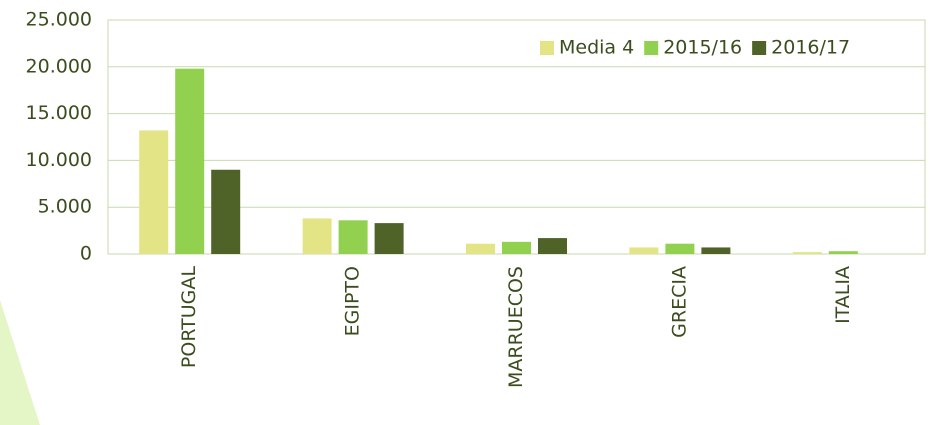 The width and height of the screenshot is (933, 425). What do you see at coordinates (59, 20) in the screenshot?
I see `y-tick-label: 25.000` at bounding box center [59, 20].